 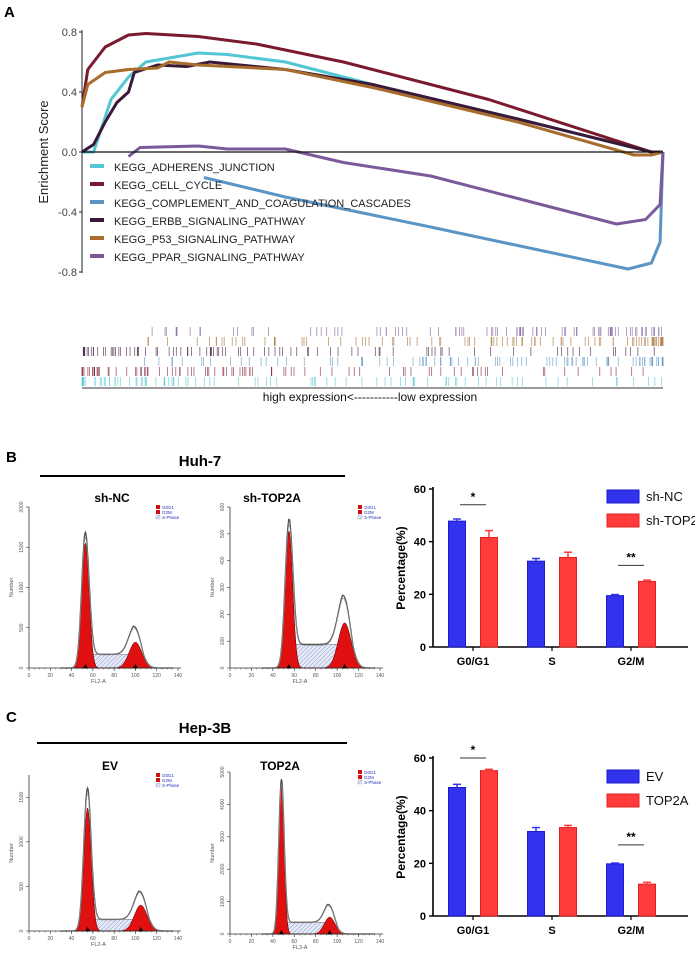 I want to click on x-tick-label: 40, so click(x=273, y=676).